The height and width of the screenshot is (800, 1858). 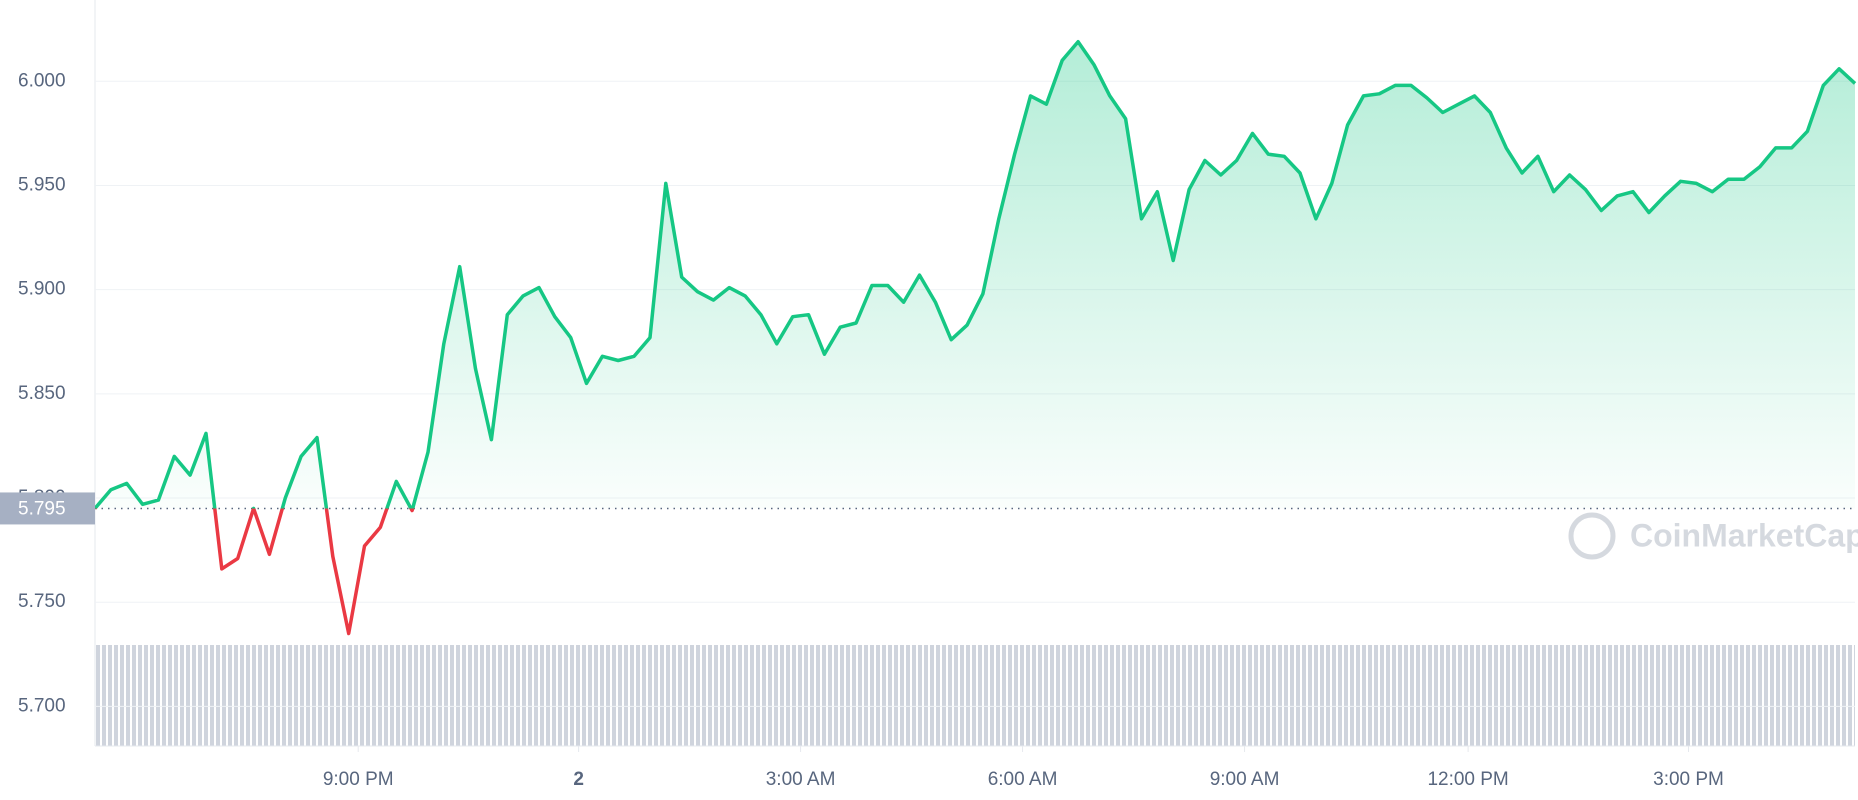 I want to click on y-tick-label: 5.850, so click(x=42, y=393).